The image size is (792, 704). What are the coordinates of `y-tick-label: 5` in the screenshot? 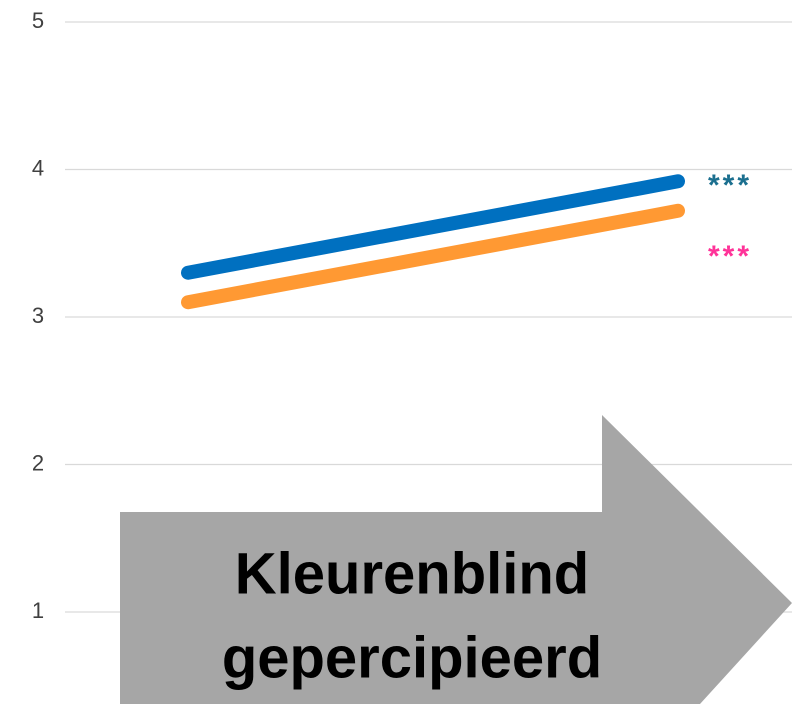 It's located at (38, 20).